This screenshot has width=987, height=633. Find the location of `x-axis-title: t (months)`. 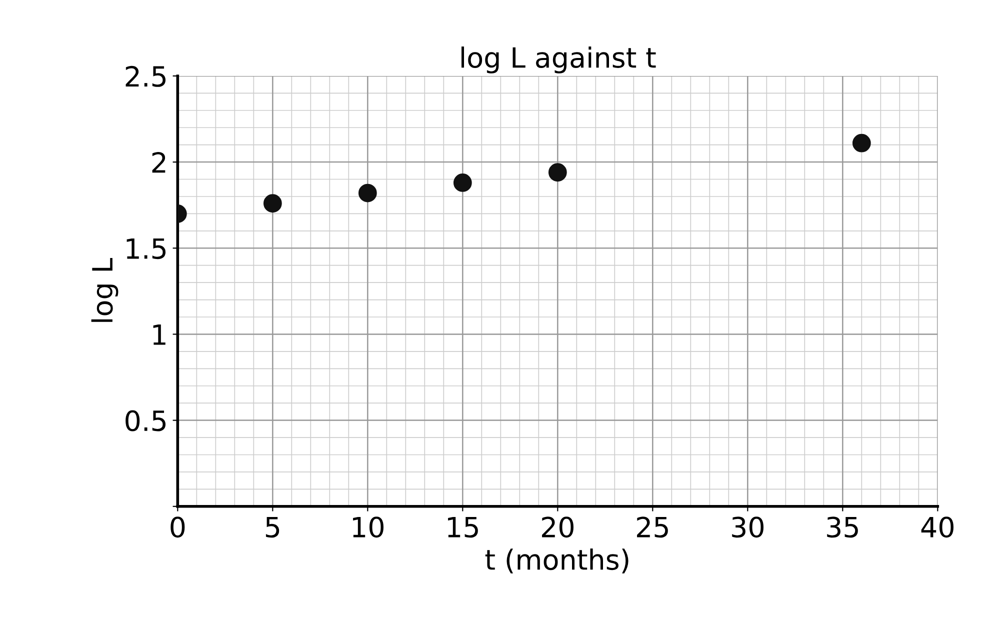

x-axis-title: t (months) is located at coordinates (556, 561).